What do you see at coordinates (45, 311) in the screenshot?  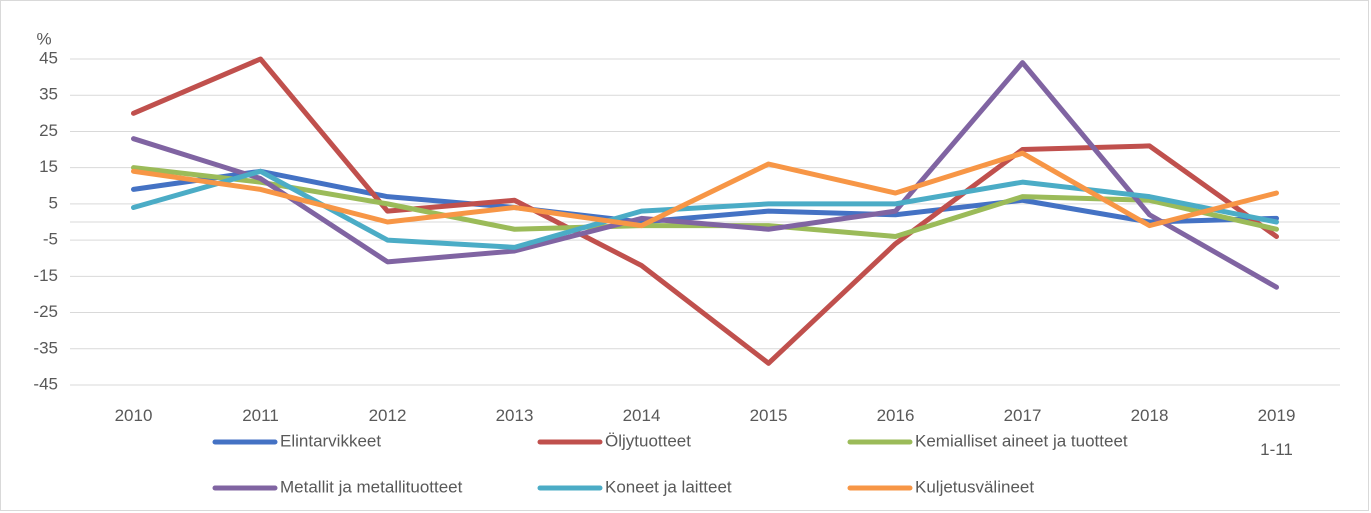 I see `y-tick-label: -25` at bounding box center [45, 311].